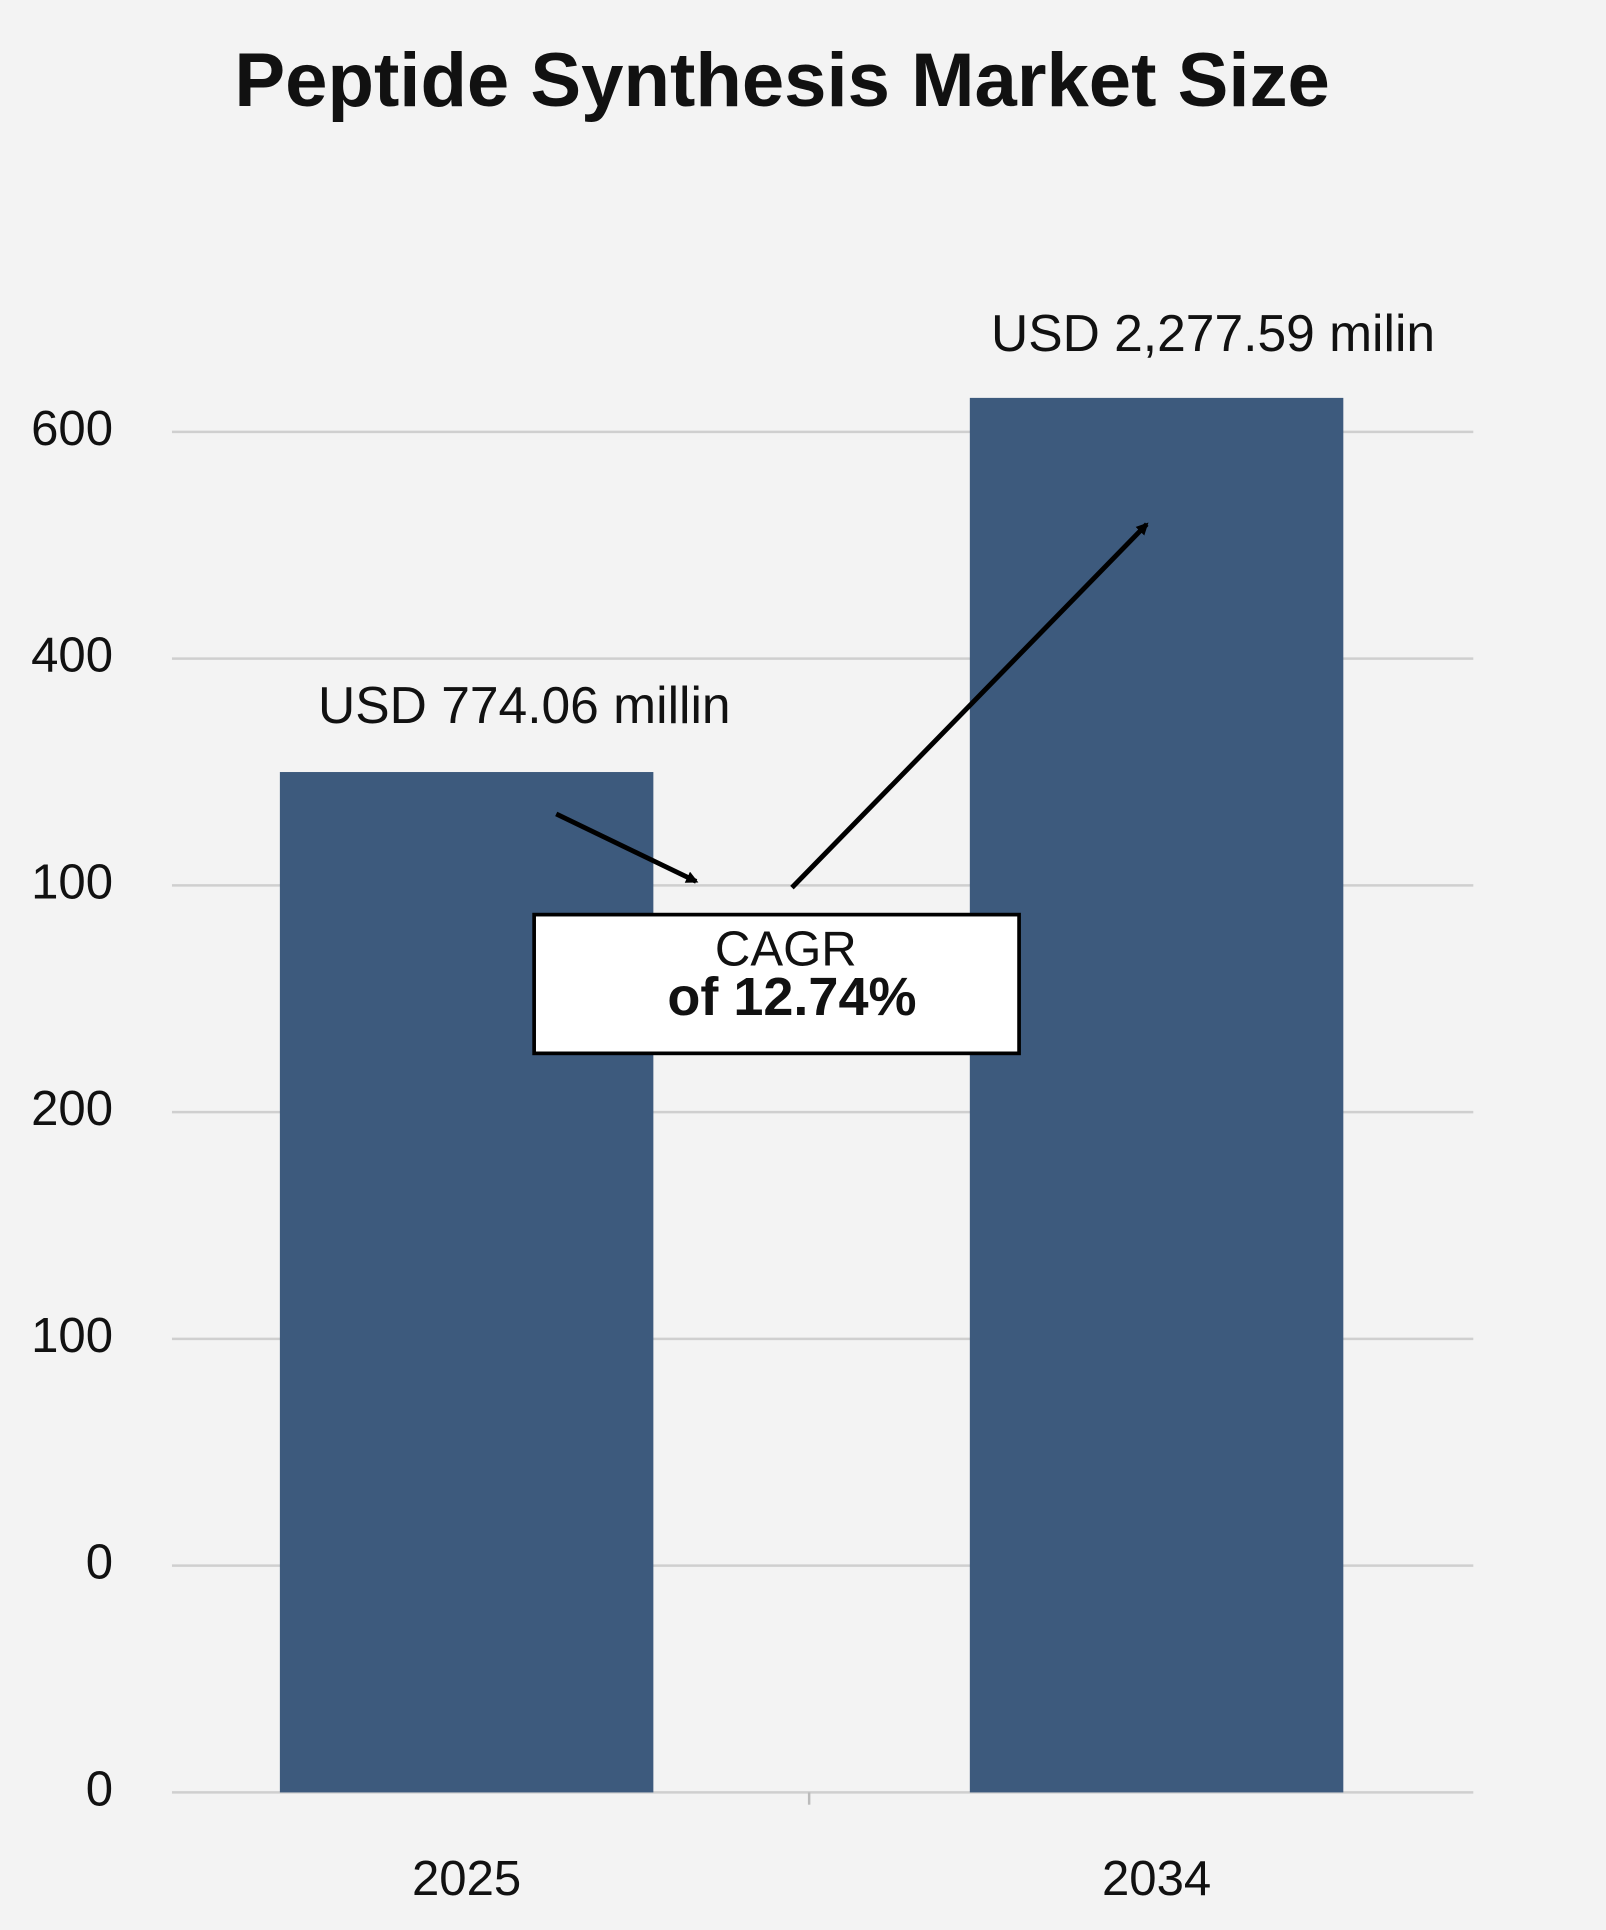  Describe the element at coordinates (1156, 1879) in the screenshot. I see `x-tick-label: 2034` at that location.